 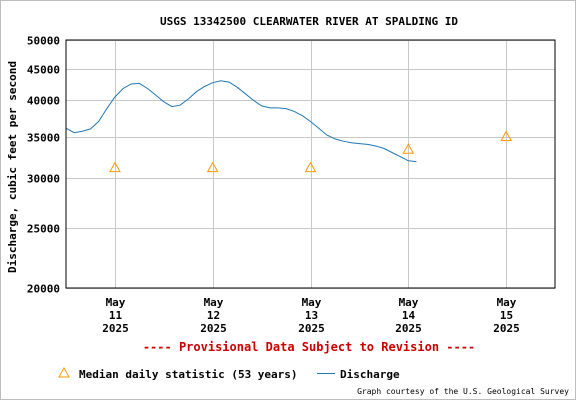 I want to click on x-tick-label: May 13 2025, so click(x=311, y=315).